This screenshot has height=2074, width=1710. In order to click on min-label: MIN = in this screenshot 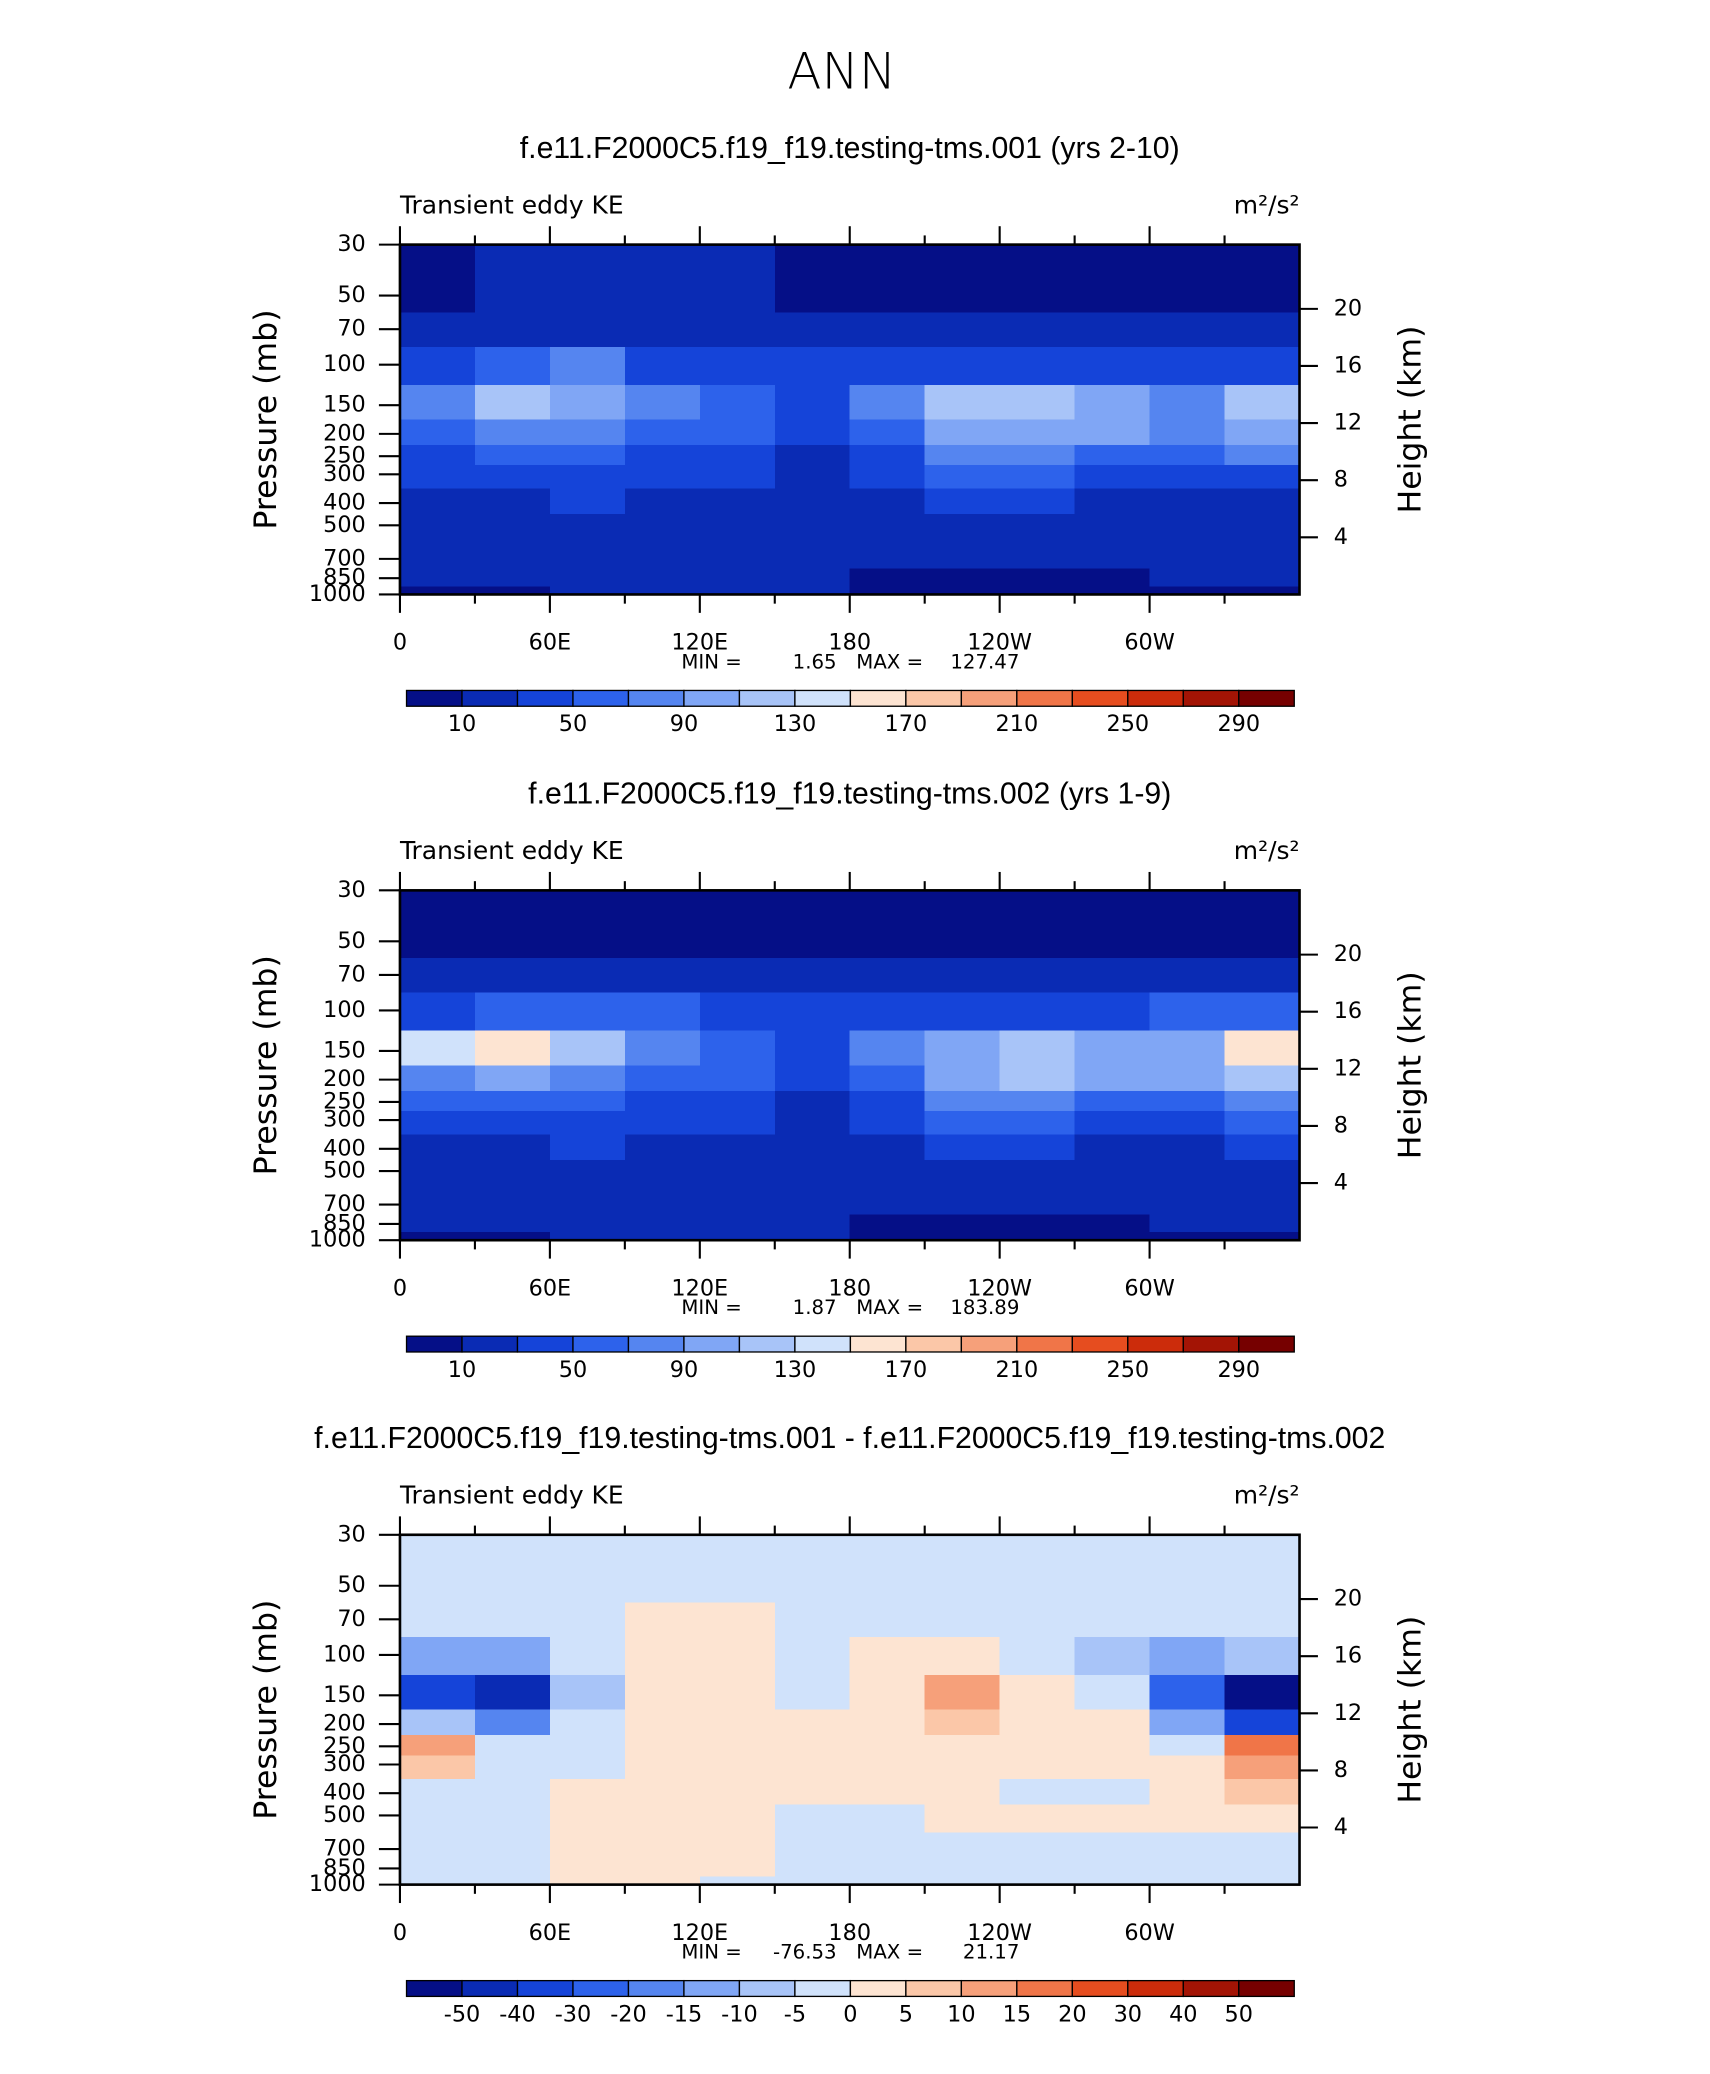, I will do `click(711, 1952)`.